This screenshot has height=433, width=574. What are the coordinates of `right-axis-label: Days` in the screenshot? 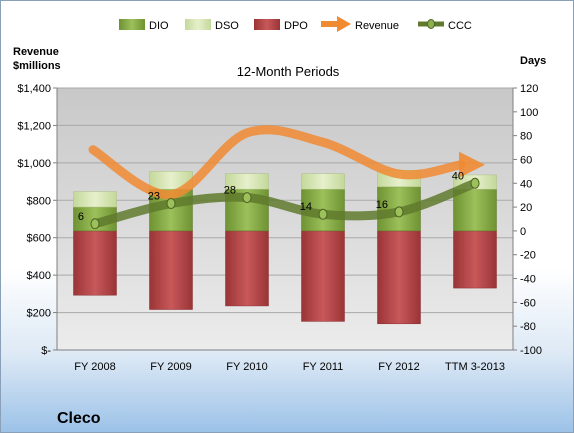 It's located at (533, 61).